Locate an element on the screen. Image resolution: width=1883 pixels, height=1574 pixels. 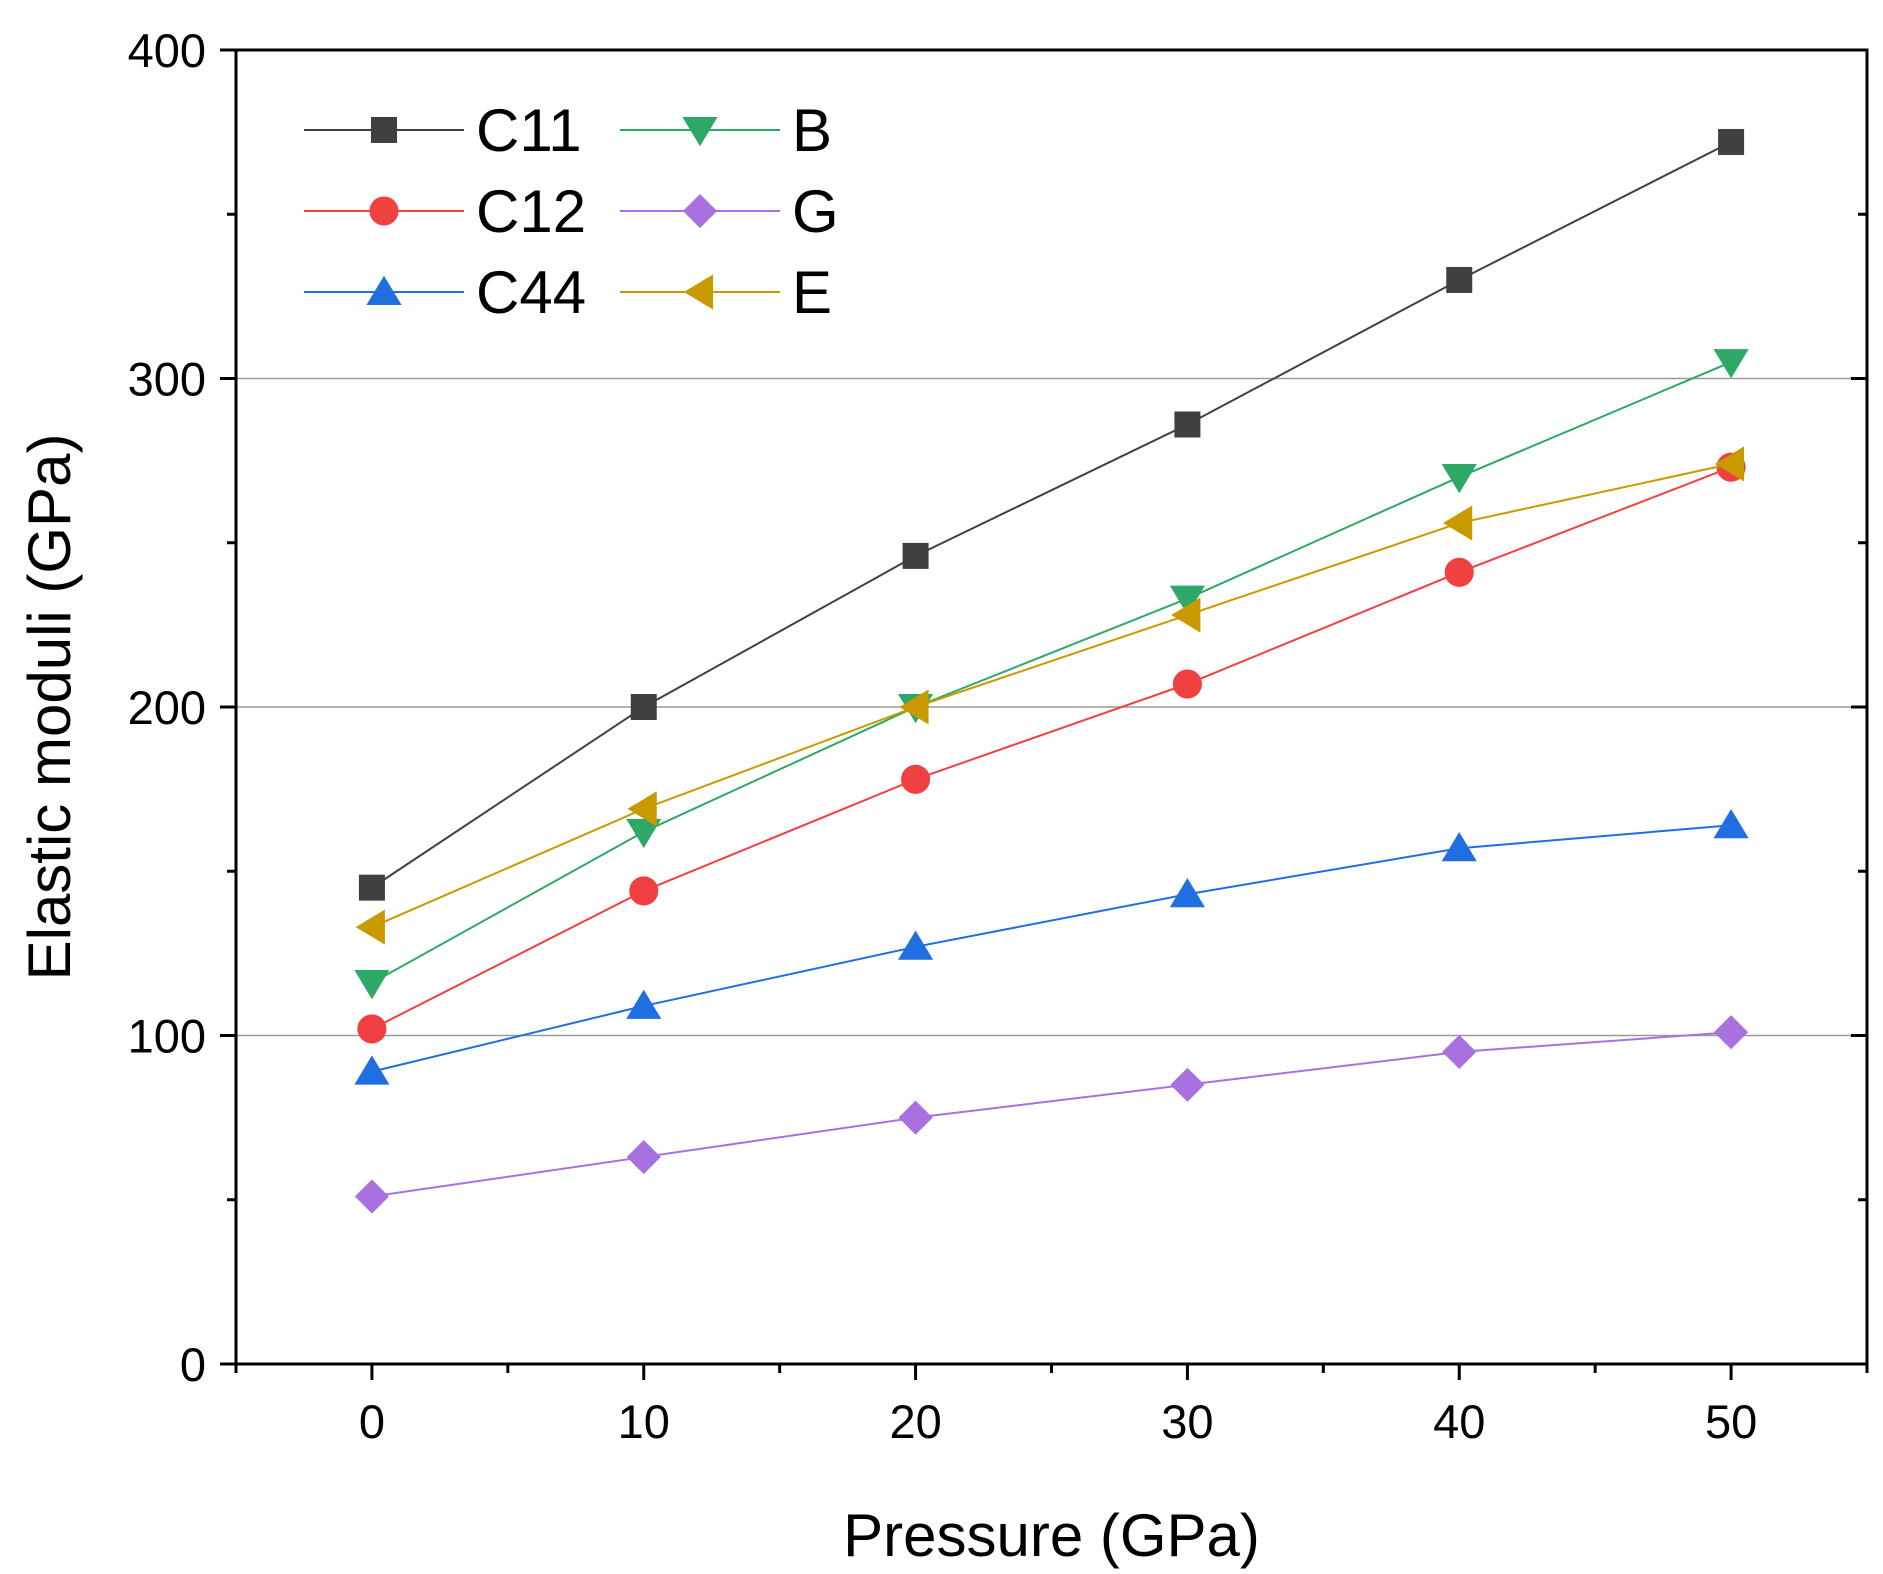
y-tick-label: 0 is located at coordinates (193, 1364).